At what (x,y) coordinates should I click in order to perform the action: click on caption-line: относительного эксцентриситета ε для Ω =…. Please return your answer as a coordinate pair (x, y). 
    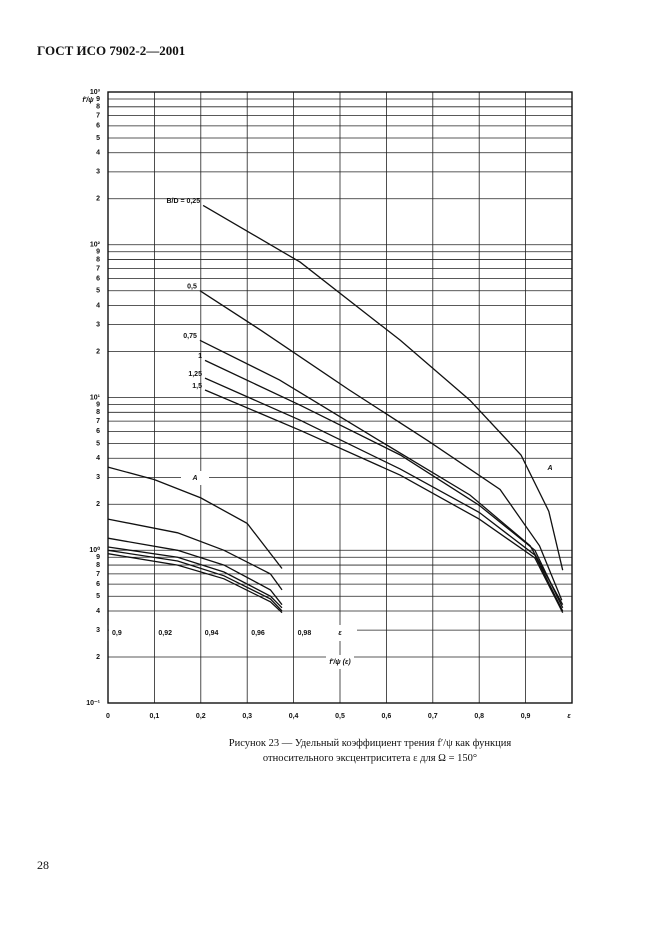
    Looking at the image, I should click on (370, 758).